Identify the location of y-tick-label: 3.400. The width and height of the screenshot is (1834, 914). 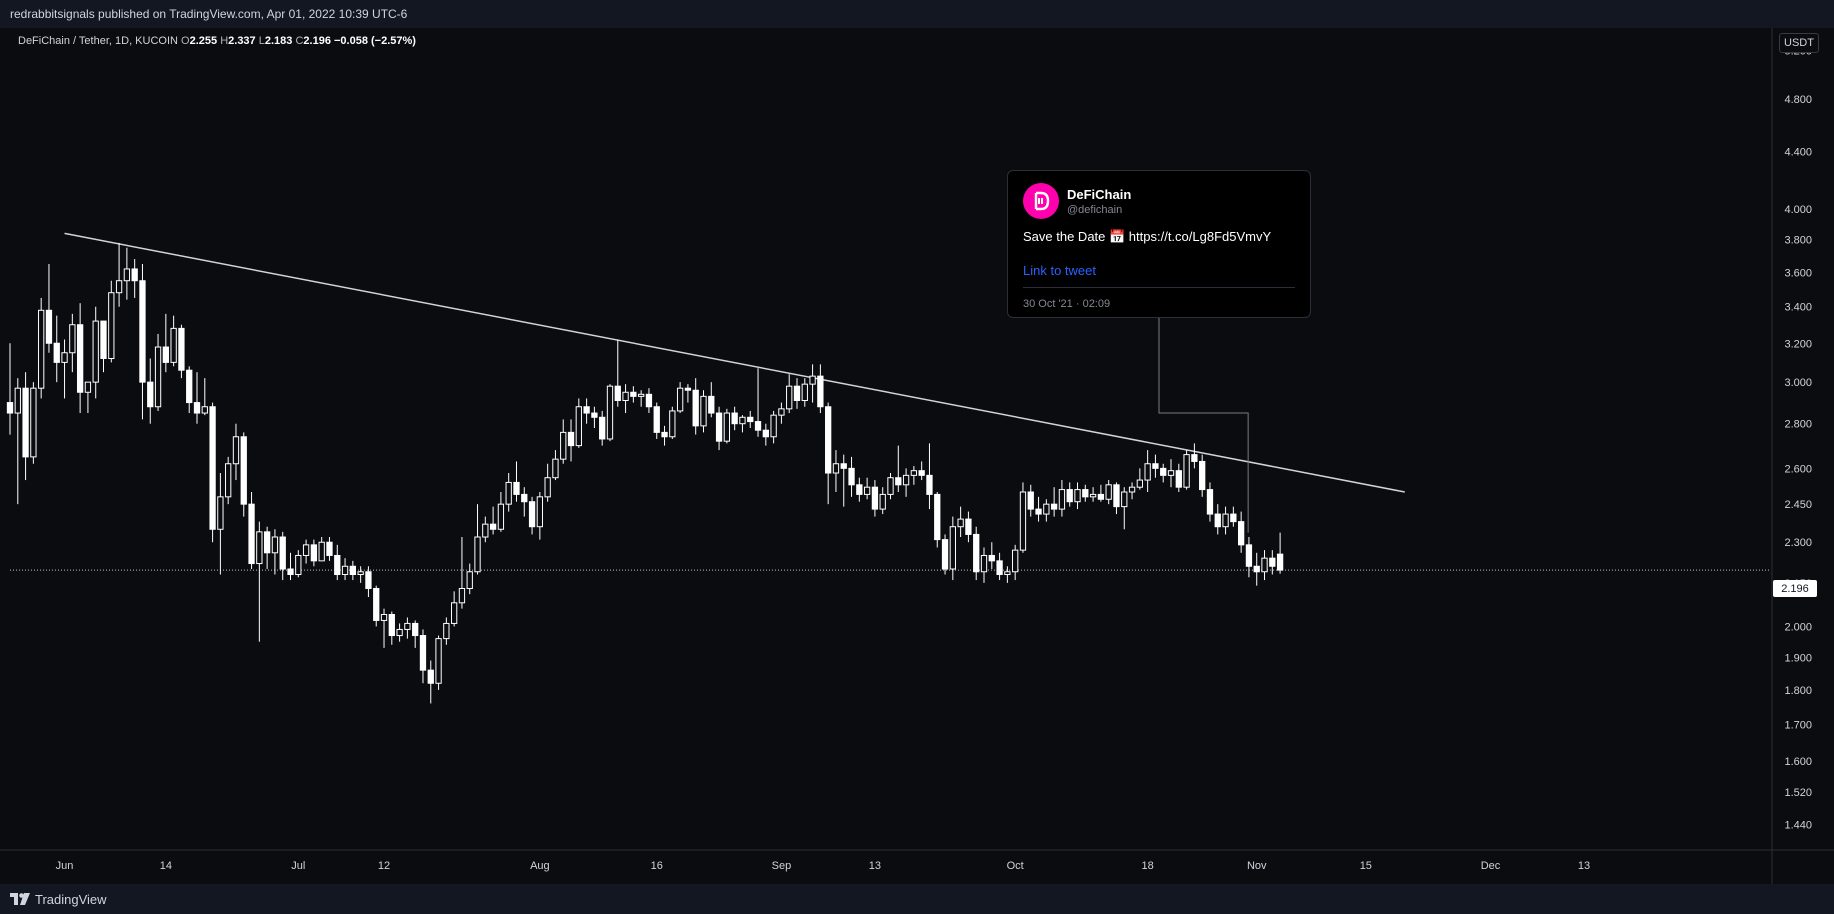
(1798, 308).